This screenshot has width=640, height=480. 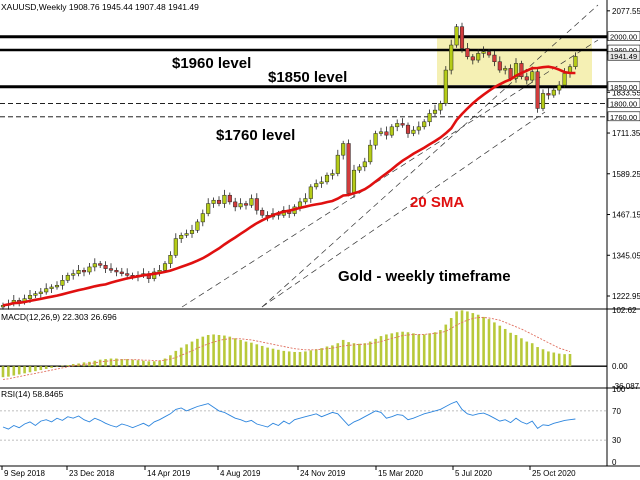 What do you see at coordinates (554, 473) in the screenshot?
I see `time-tick-label: 25 Oct 2020` at bounding box center [554, 473].